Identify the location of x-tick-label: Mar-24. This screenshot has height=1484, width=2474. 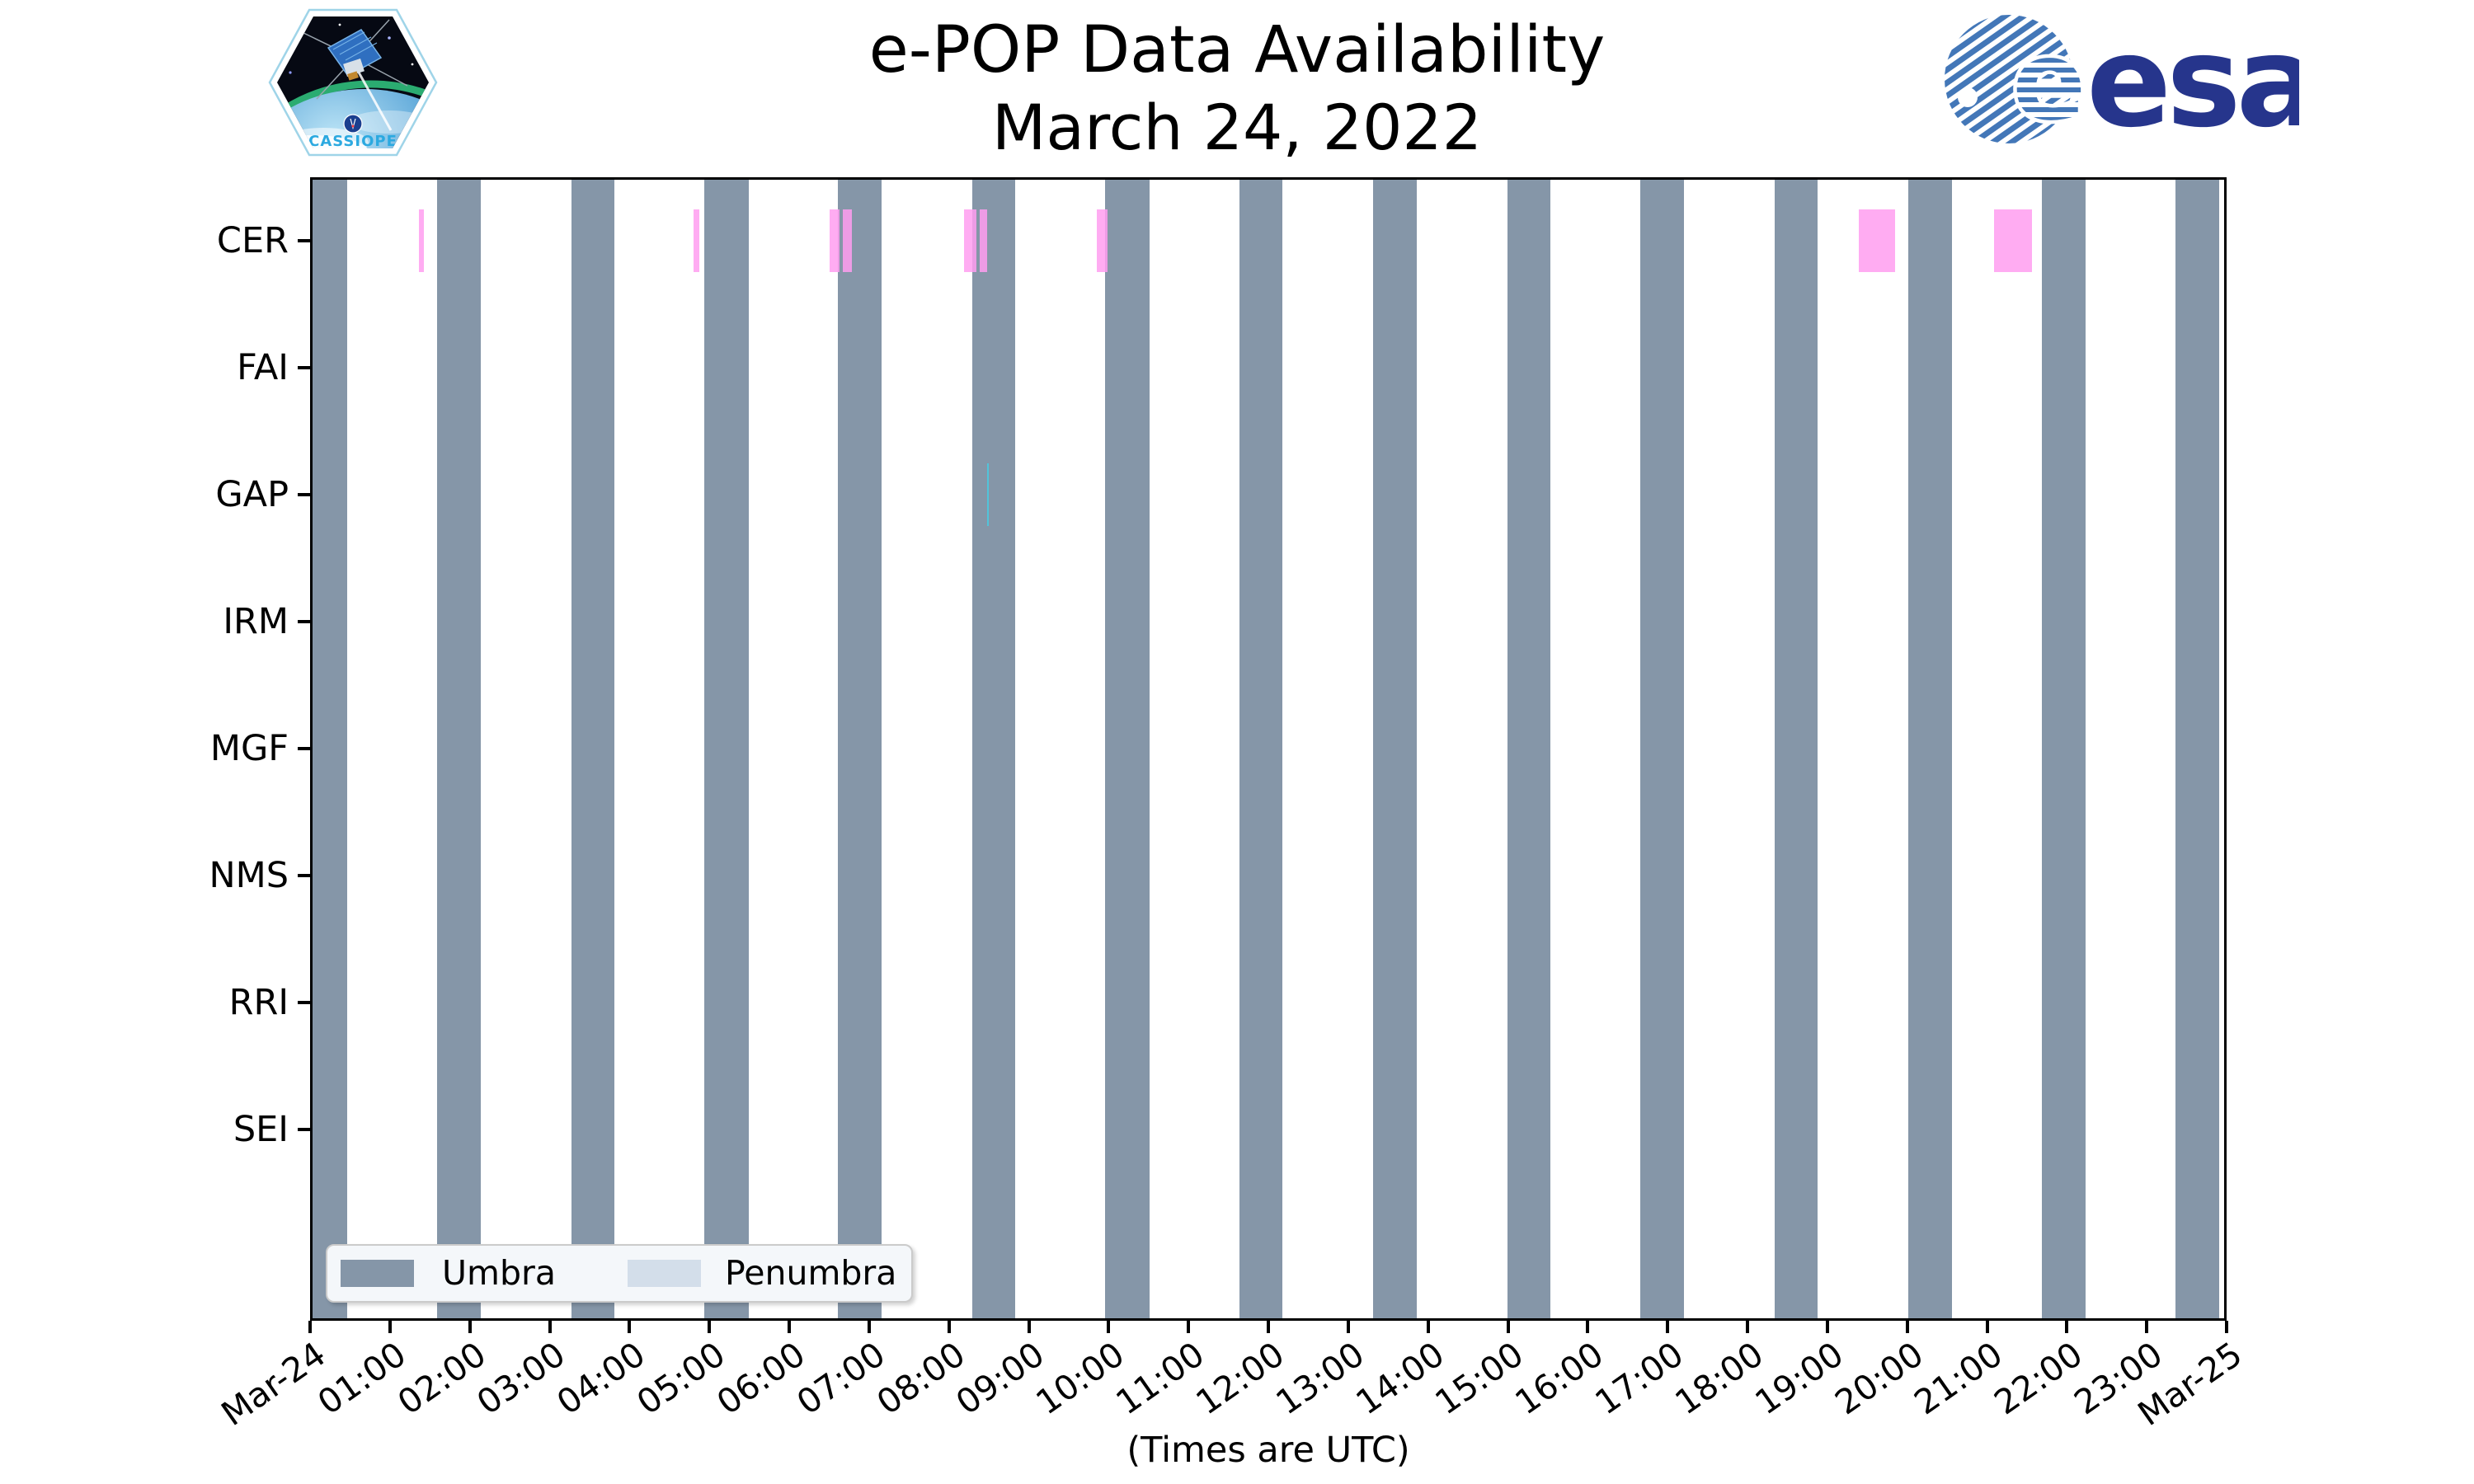
(273, 1384).